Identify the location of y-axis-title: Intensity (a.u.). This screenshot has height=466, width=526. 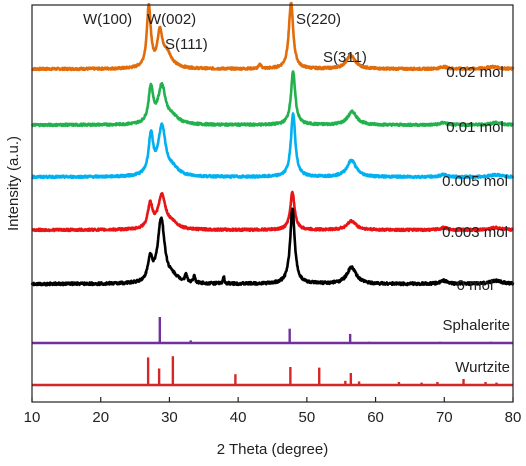
(13, 183).